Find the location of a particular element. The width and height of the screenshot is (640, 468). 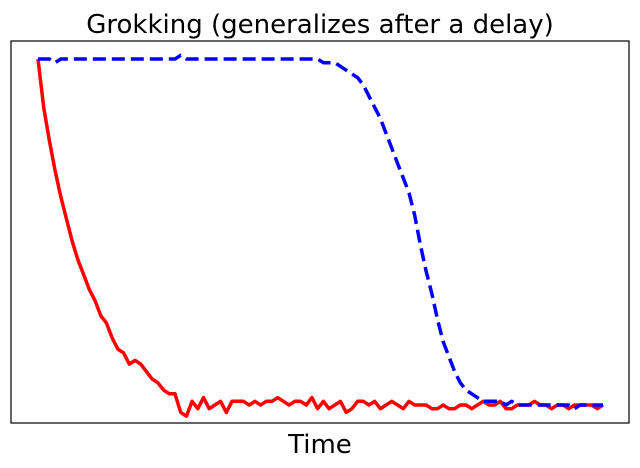

chart-title: Grokking (generalizes after a delay) is located at coordinates (320, 25).